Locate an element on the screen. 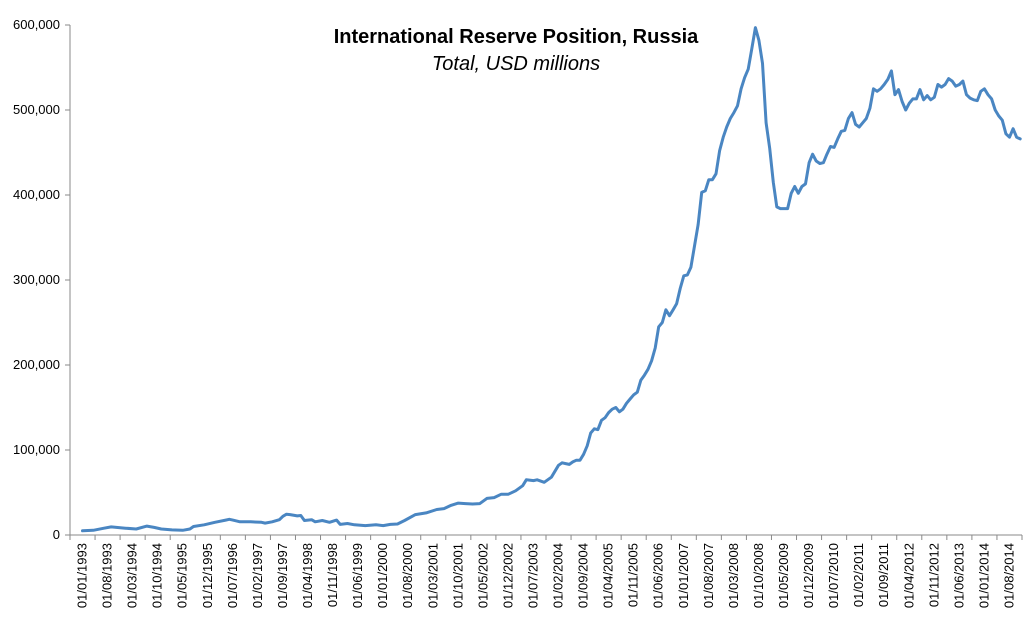  x-tick-label: 01/11/2005 is located at coordinates (633, 575).